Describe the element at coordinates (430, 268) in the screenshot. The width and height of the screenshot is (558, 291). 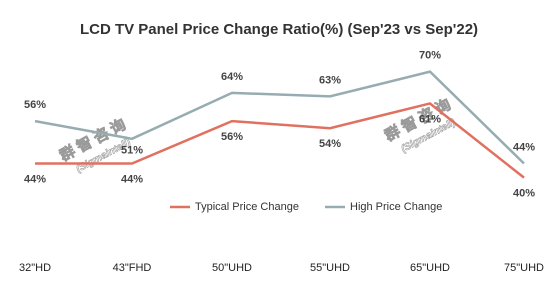
I see `x-tick-label: 65"UHD` at that location.